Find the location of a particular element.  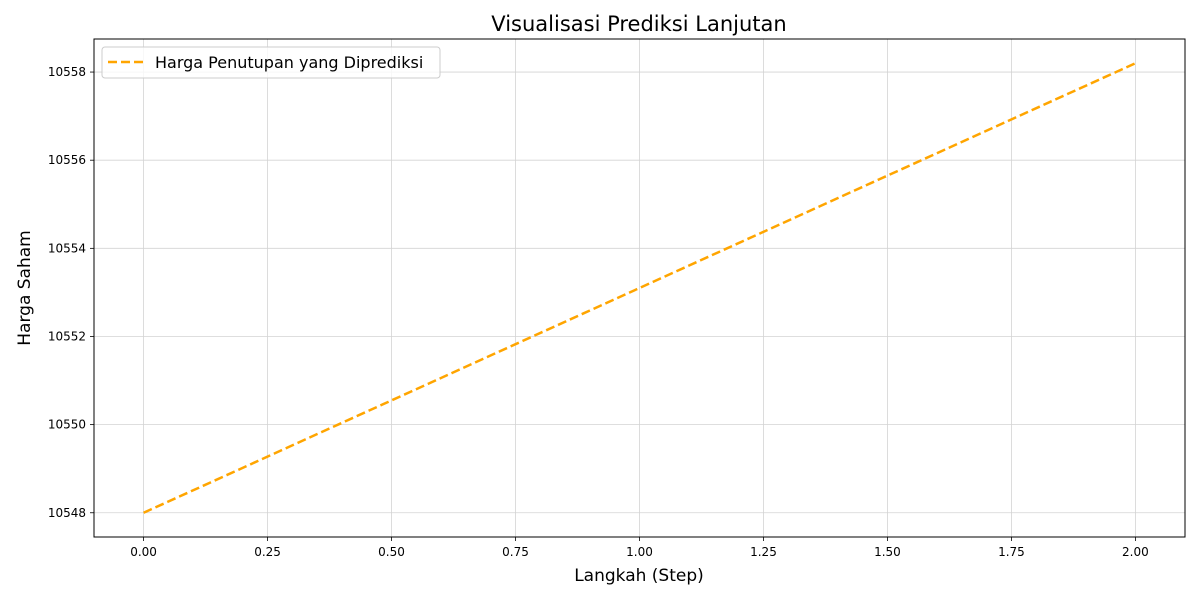

y-tick-label: 10556 is located at coordinates (67, 160).